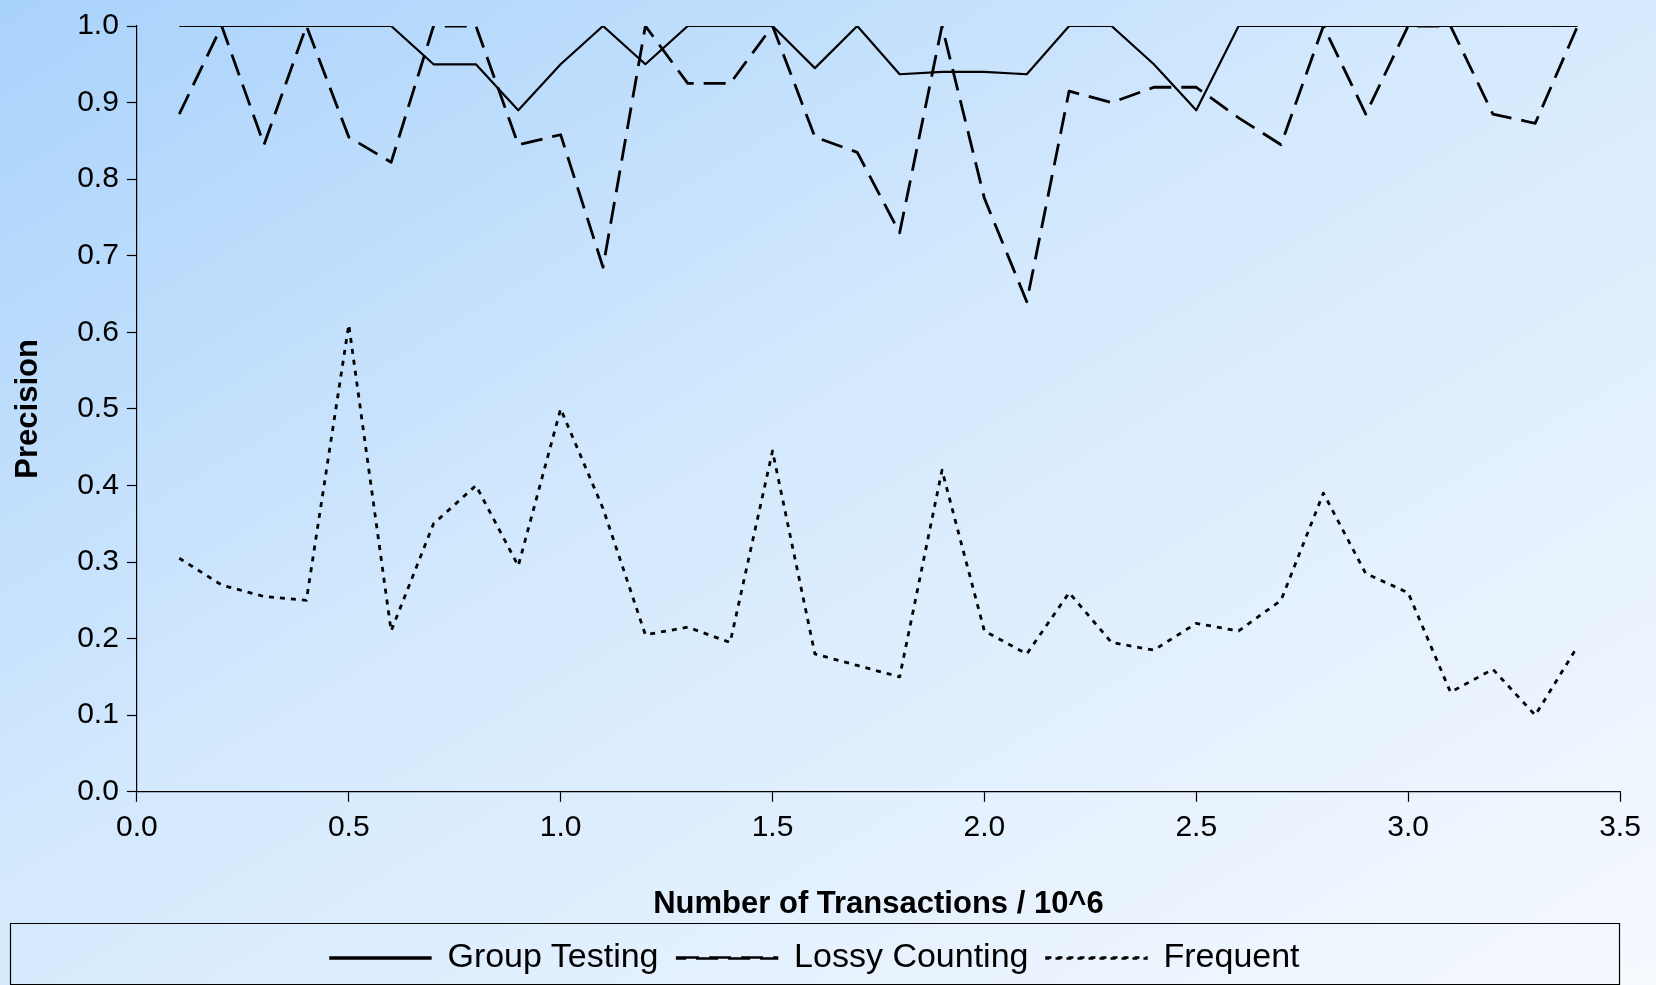 Image resolution: width=1656 pixels, height=985 pixels. What do you see at coordinates (98, 177) in the screenshot?
I see `y-tick-label: 0.8` at bounding box center [98, 177].